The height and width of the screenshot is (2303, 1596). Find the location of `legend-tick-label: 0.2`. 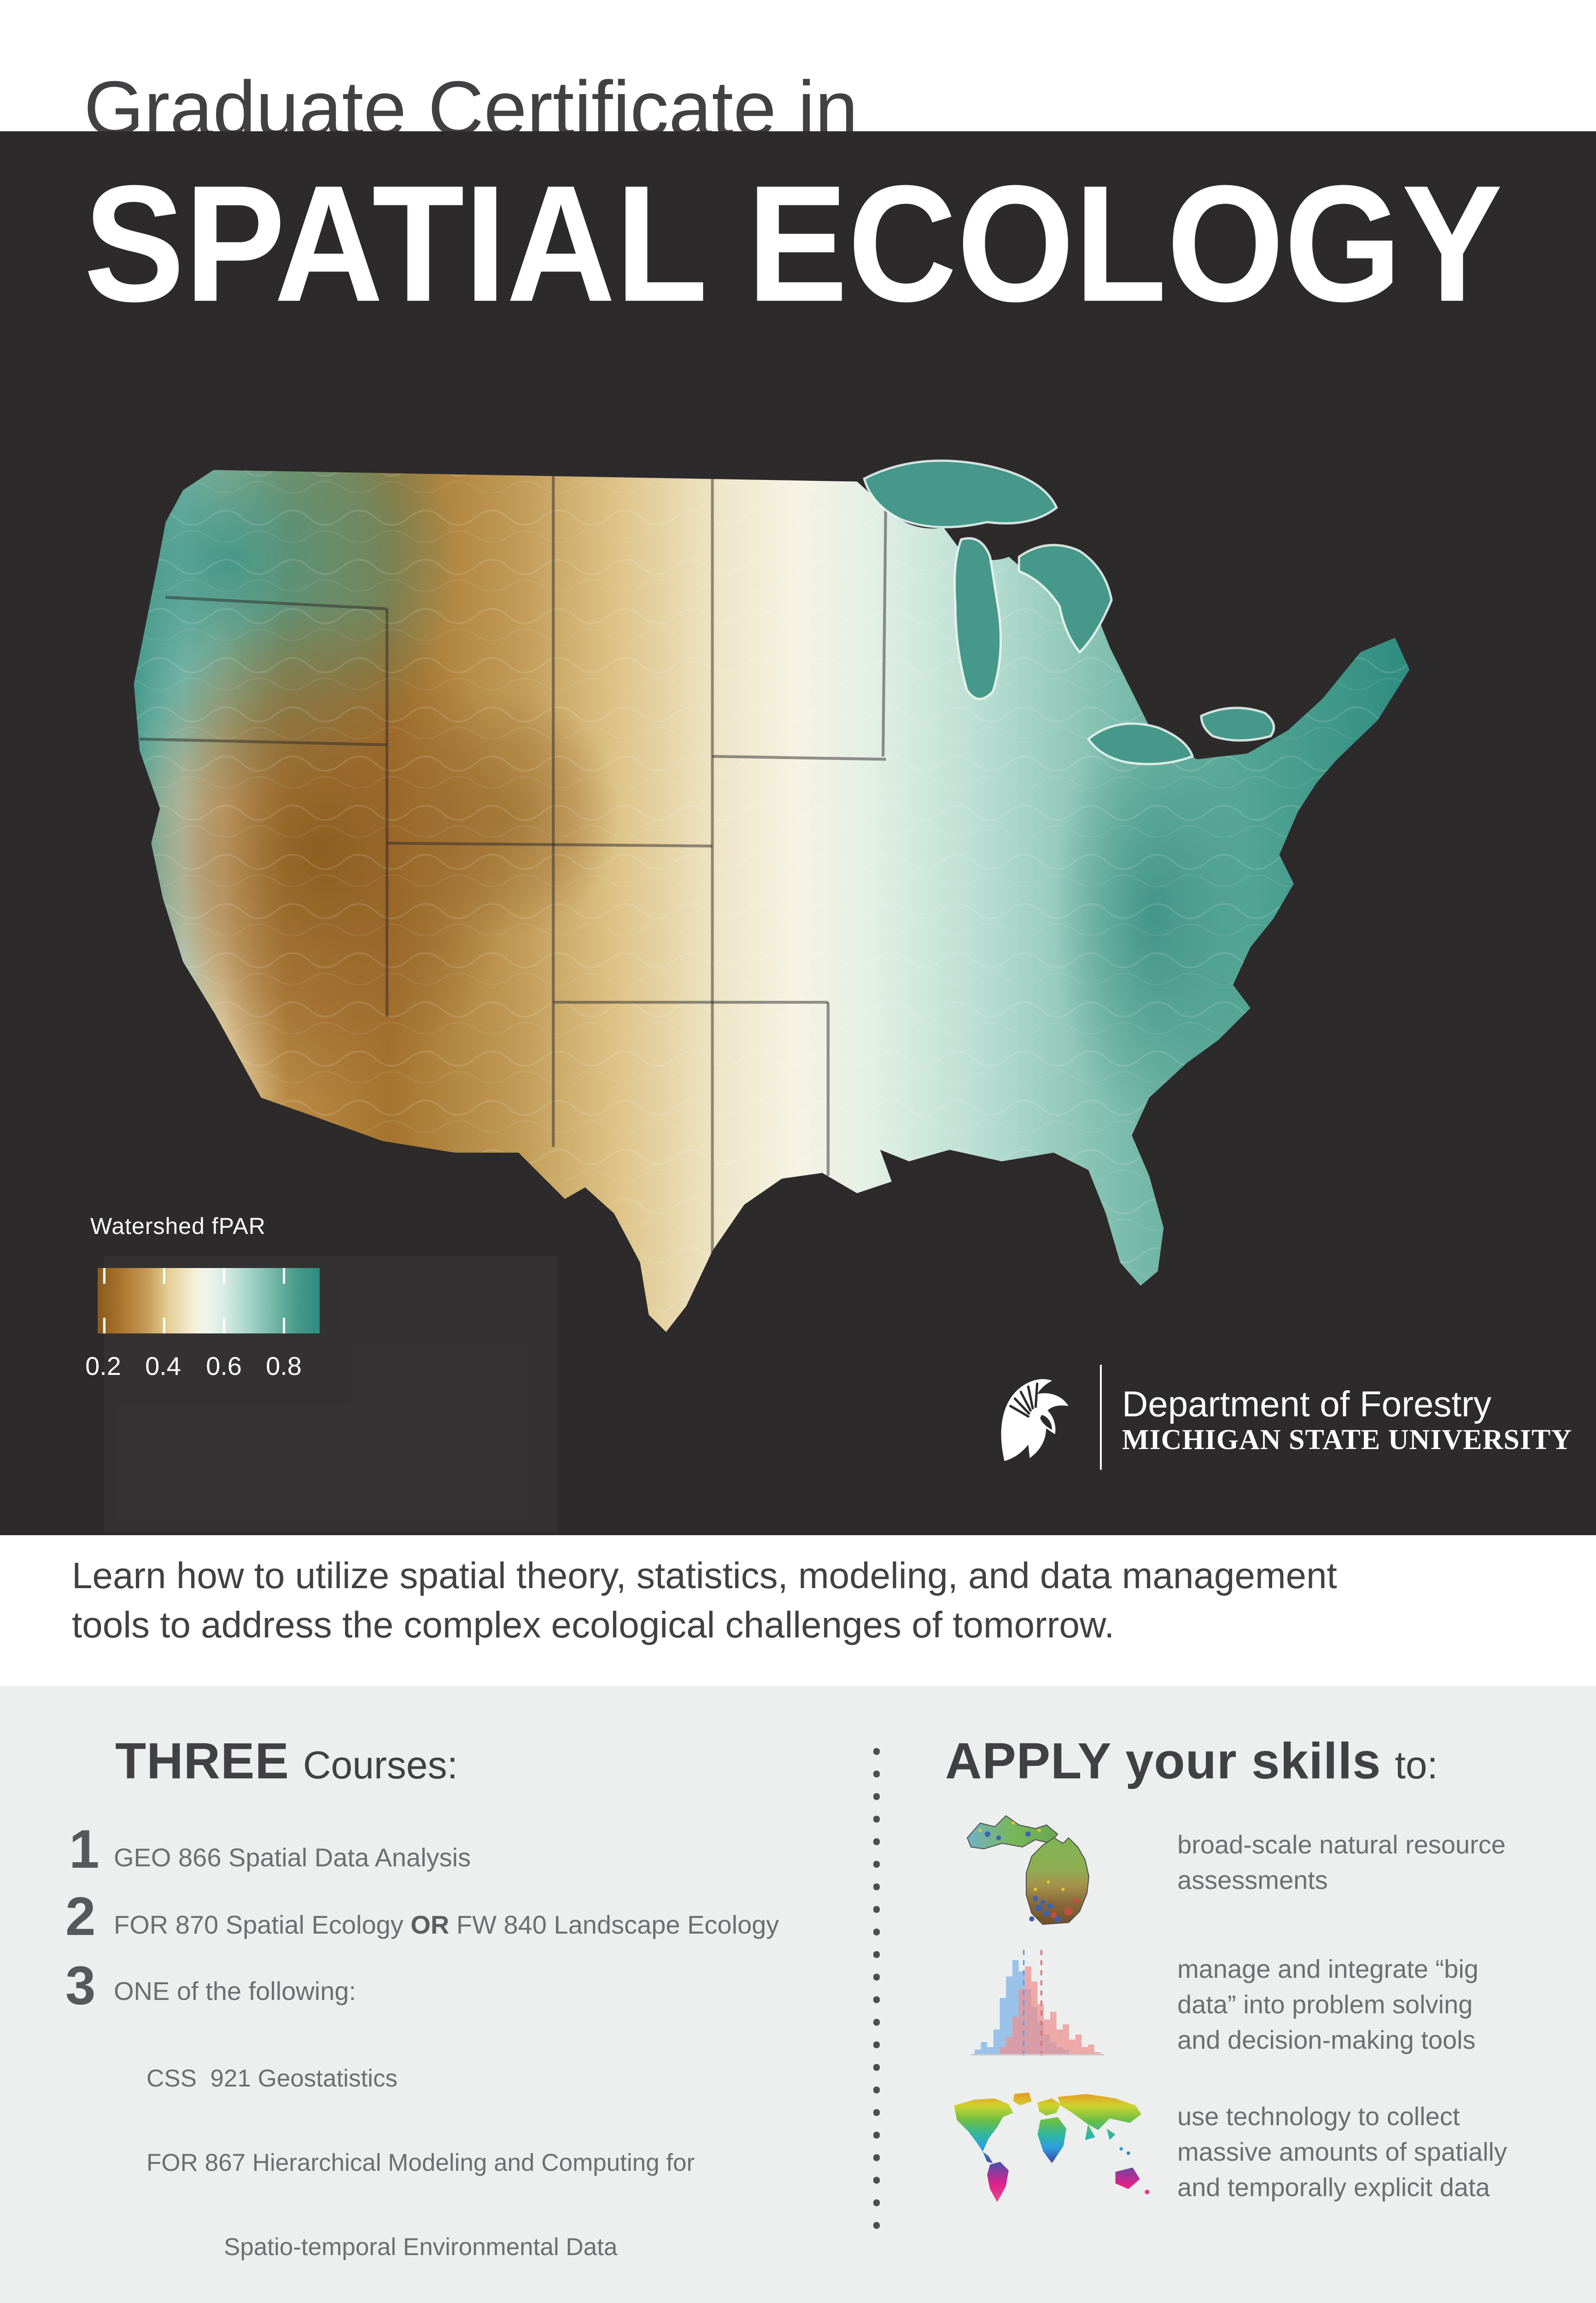

legend-tick-label: 0.2 is located at coordinates (103, 1366).